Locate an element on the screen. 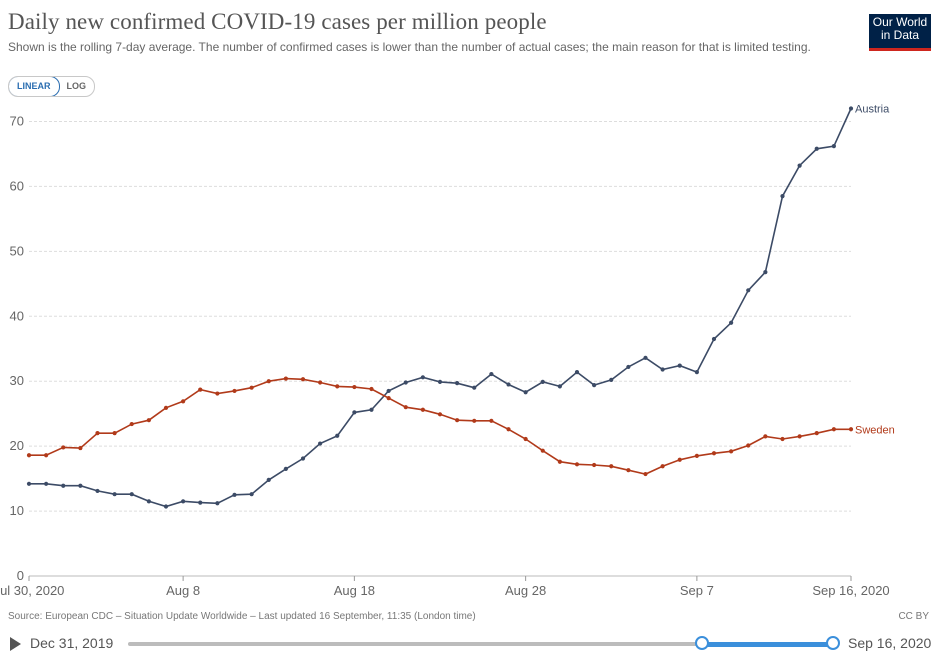 The image size is (938, 659). timeline-end-handle is located at coordinates (833, 643).